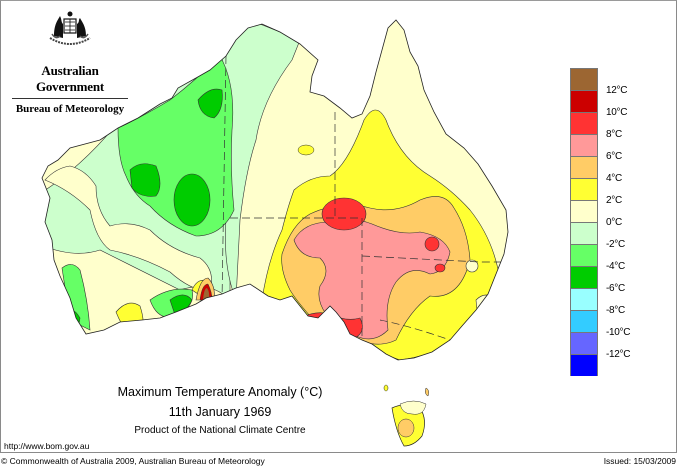 The image size is (680, 467). I want to click on tasmania, so click(406, 415).